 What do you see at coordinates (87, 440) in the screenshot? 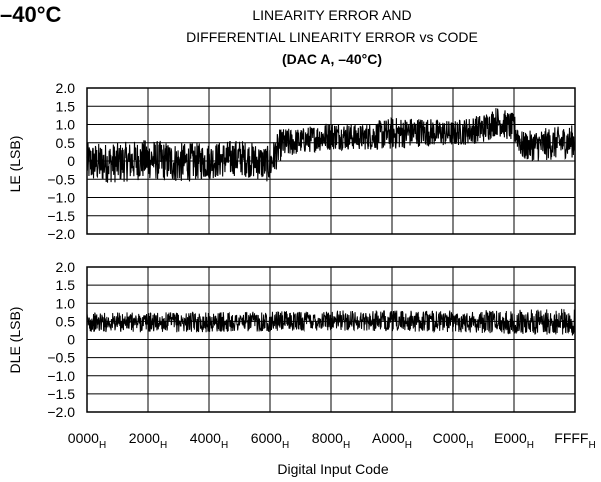
I see `x-tick-label: 0000H` at bounding box center [87, 440].